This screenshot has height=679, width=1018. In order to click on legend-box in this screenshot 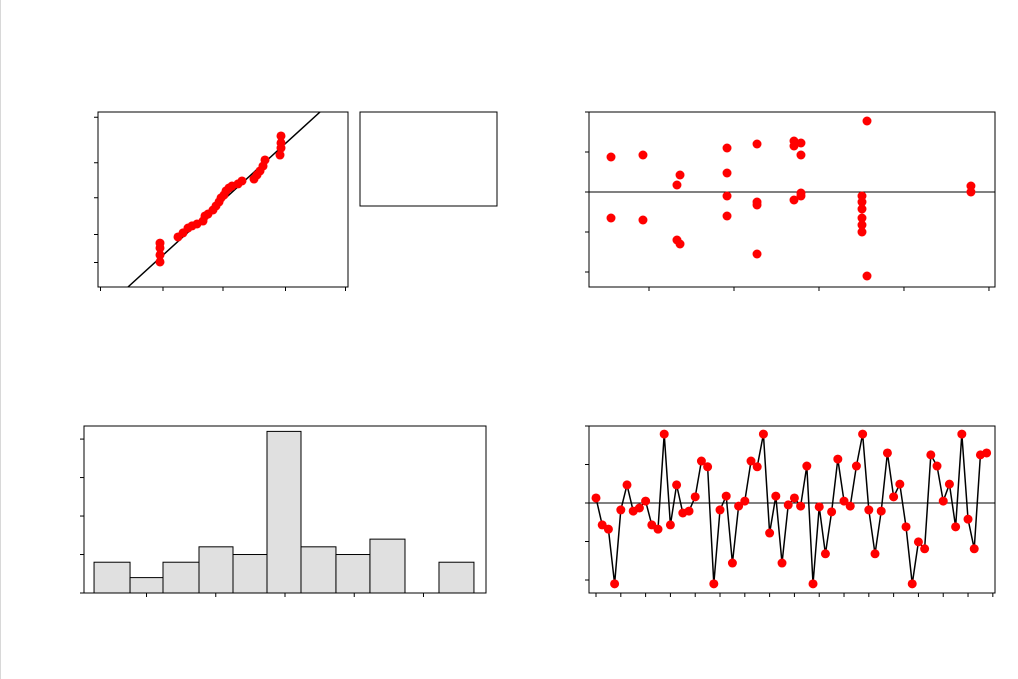, I will do `click(428, 159)`.